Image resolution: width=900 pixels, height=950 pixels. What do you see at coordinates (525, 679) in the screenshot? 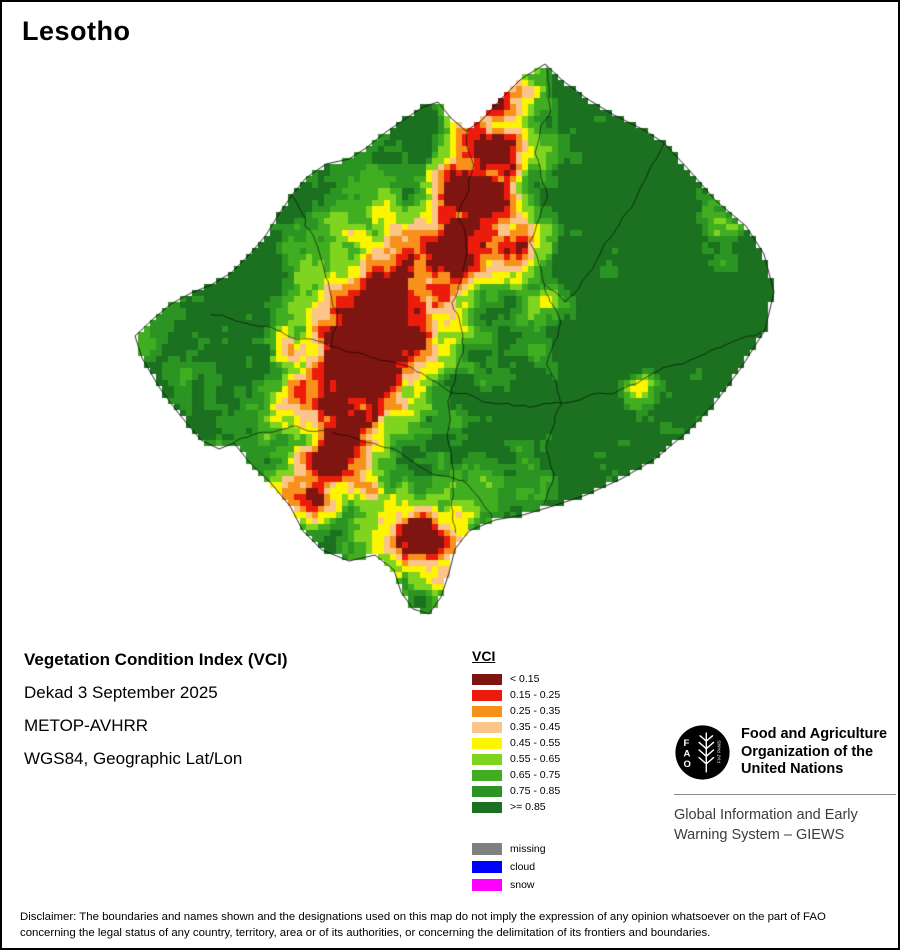
I see `legend-label: < 0.15` at bounding box center [525, 679].